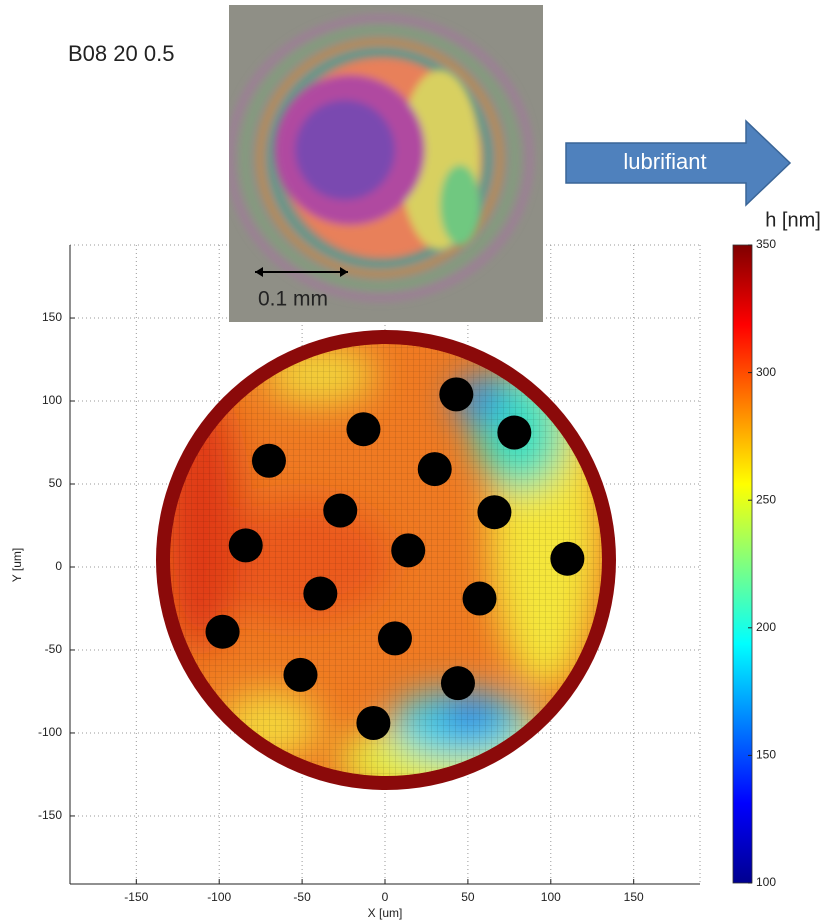 The height and width of the screenshot is (924, 837). I want to click on x-tick-label: 150, so click(634, 897).